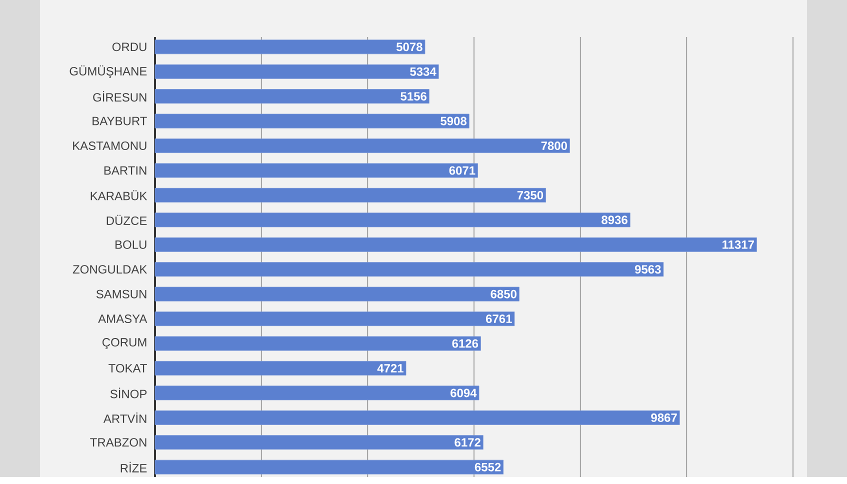  Describe the element at coordinates (413, 96) in the screenshot. I see `data-label: 5156` at that location.